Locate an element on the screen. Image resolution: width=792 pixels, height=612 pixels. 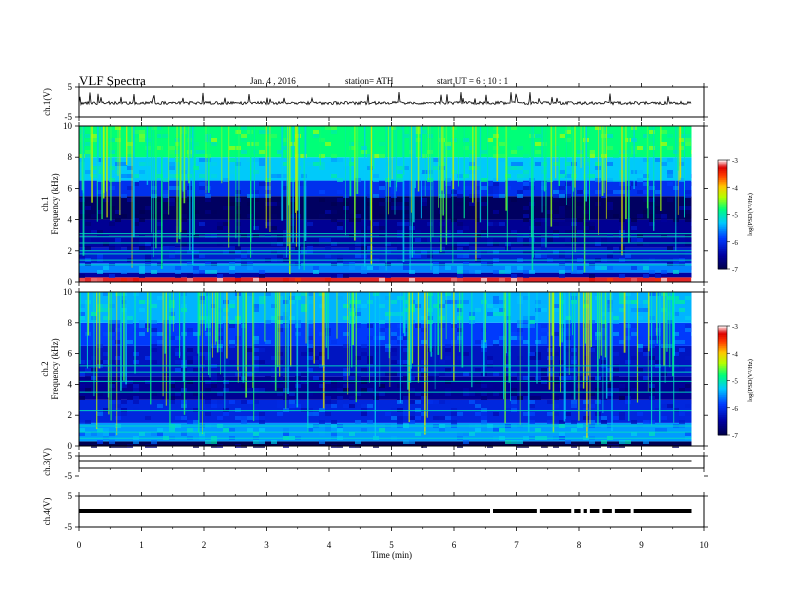
x-tick-label: 0 is located at coordinates (79, 545).